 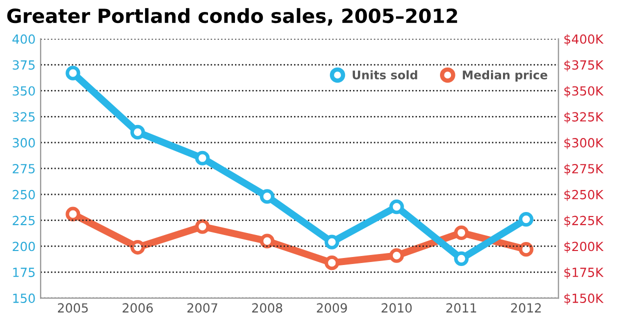 What do you see at coordinates (331, 308) in the screenshot?
I see `x-tick-label: 2009` at bounding box center [331, 308].